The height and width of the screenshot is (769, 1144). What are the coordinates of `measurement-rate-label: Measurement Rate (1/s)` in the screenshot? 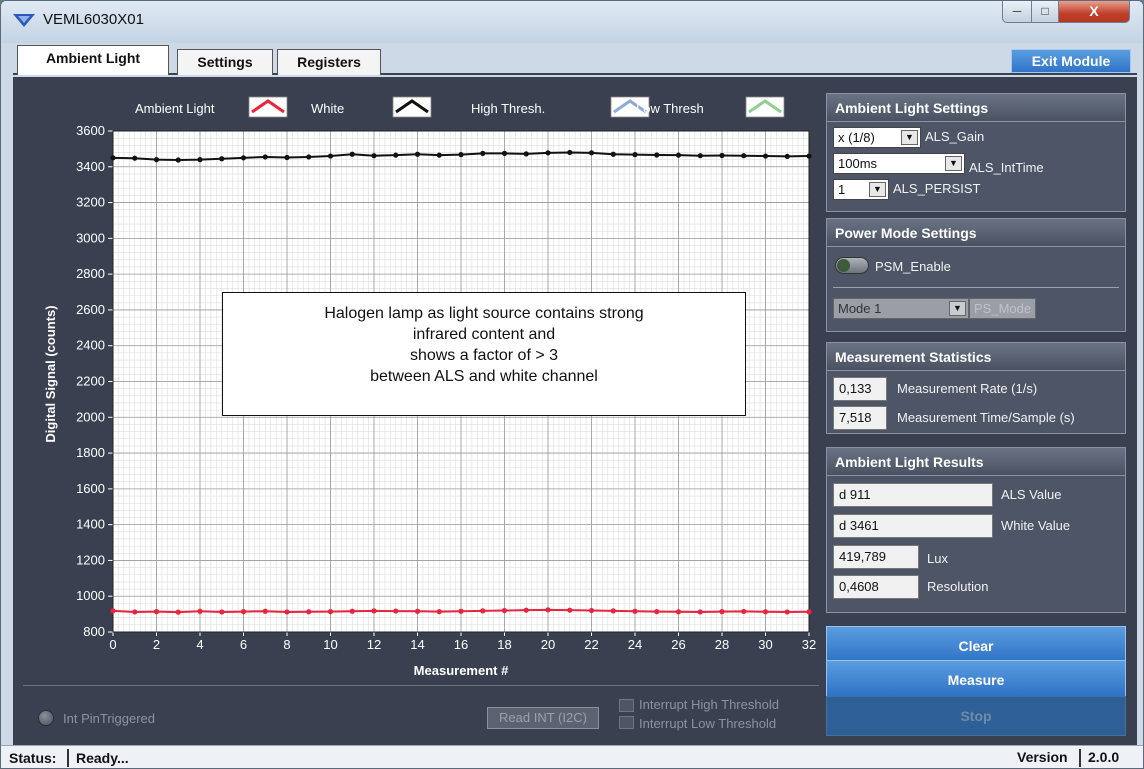 It's located at (967, 388).